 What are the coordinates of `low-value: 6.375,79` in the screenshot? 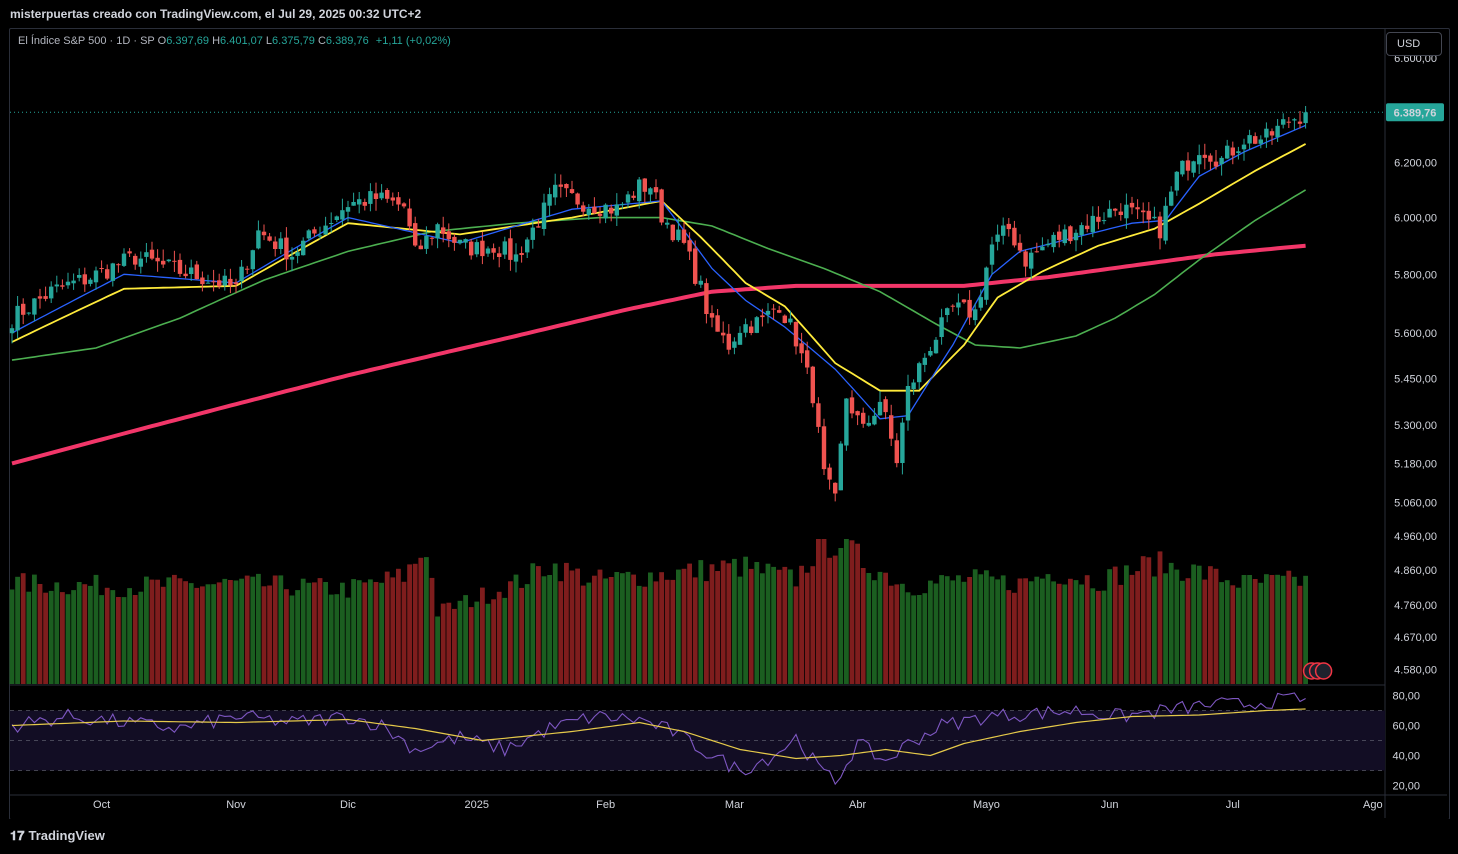 It's located at (293, 41).